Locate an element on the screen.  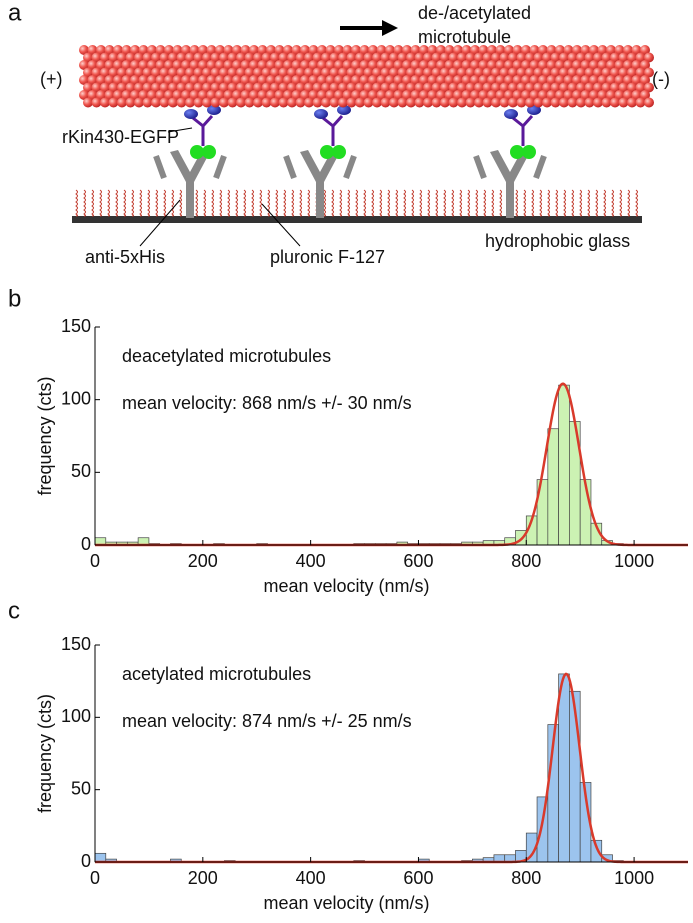
y-tick-label: 100 is located at coordinates (76, 398).